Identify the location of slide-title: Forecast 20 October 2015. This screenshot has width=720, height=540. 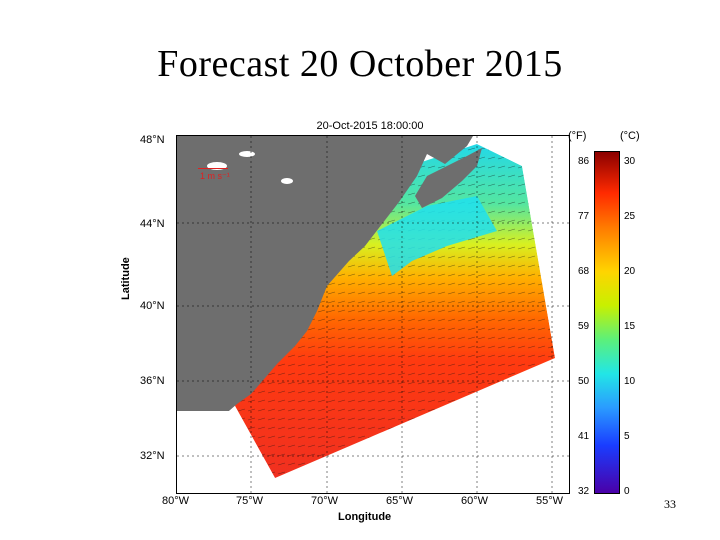
(360, 64).